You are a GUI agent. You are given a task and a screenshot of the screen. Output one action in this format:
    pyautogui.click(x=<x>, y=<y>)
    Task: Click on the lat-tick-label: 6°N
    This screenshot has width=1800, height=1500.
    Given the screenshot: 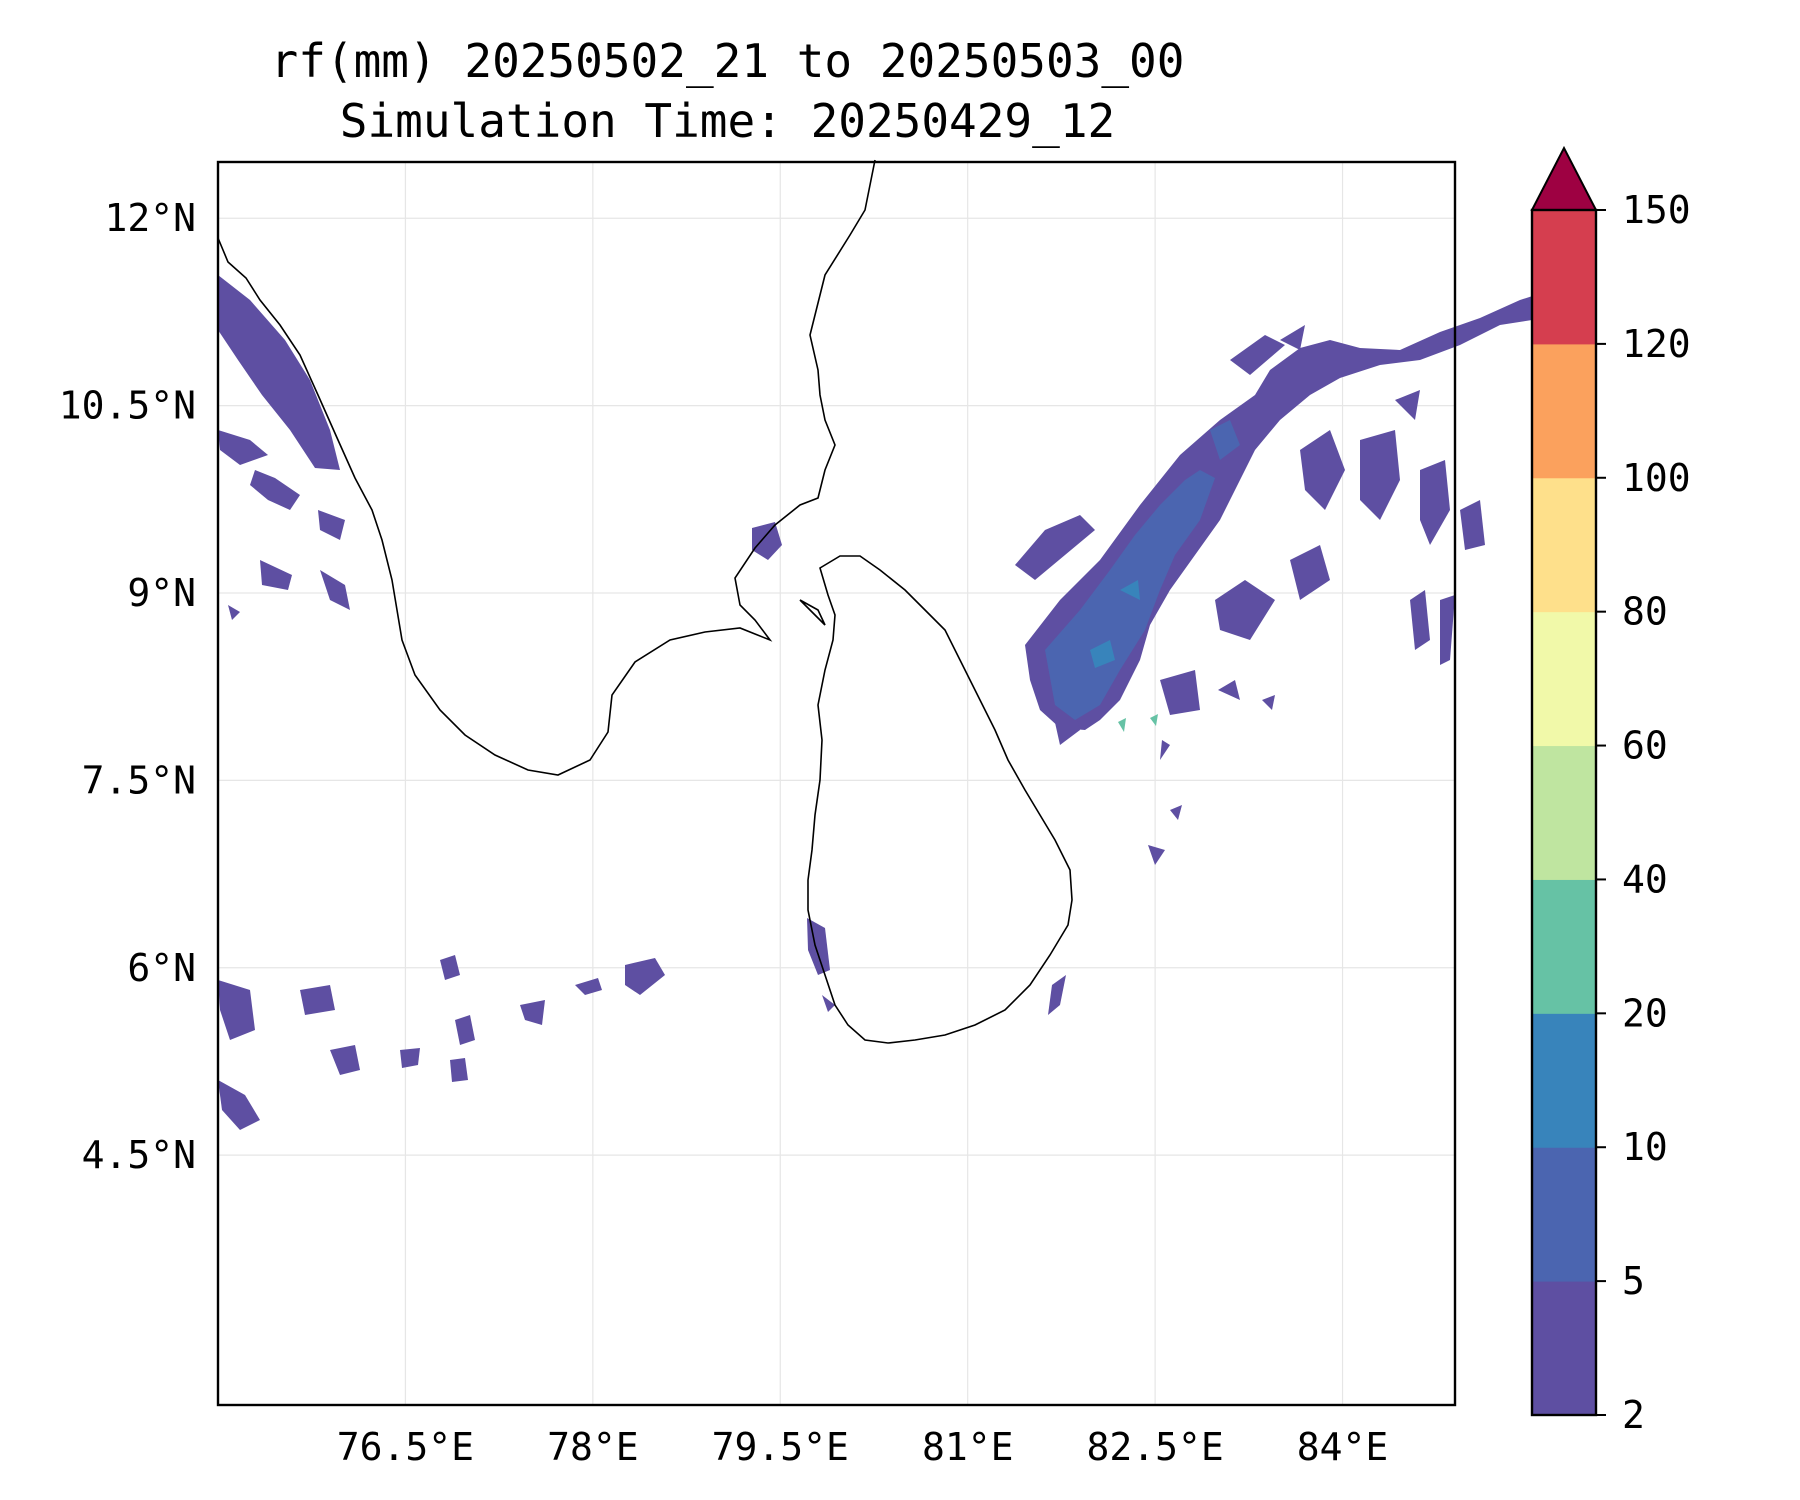 What is the action you would take?
    pyautogui.click(x=161, y=968)
    